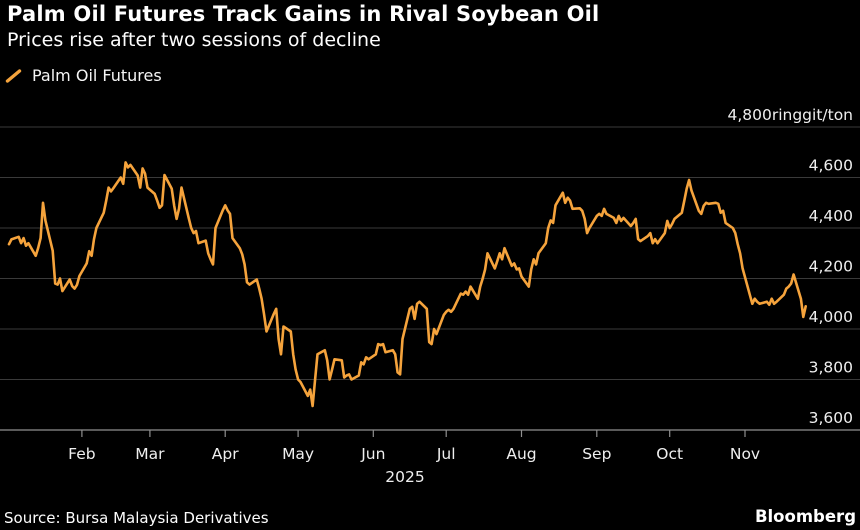 The width and height of the screenshot is (860, 530). I want to click on y-axis-label: 3,800, so click(831, 368).